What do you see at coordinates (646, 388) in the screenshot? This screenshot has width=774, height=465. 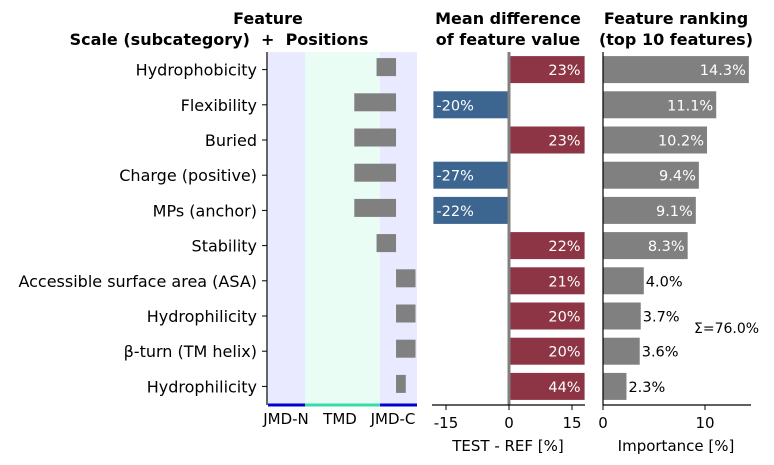 I see `importance-bar-label: 2.3%` at bounding box center [646, 388].